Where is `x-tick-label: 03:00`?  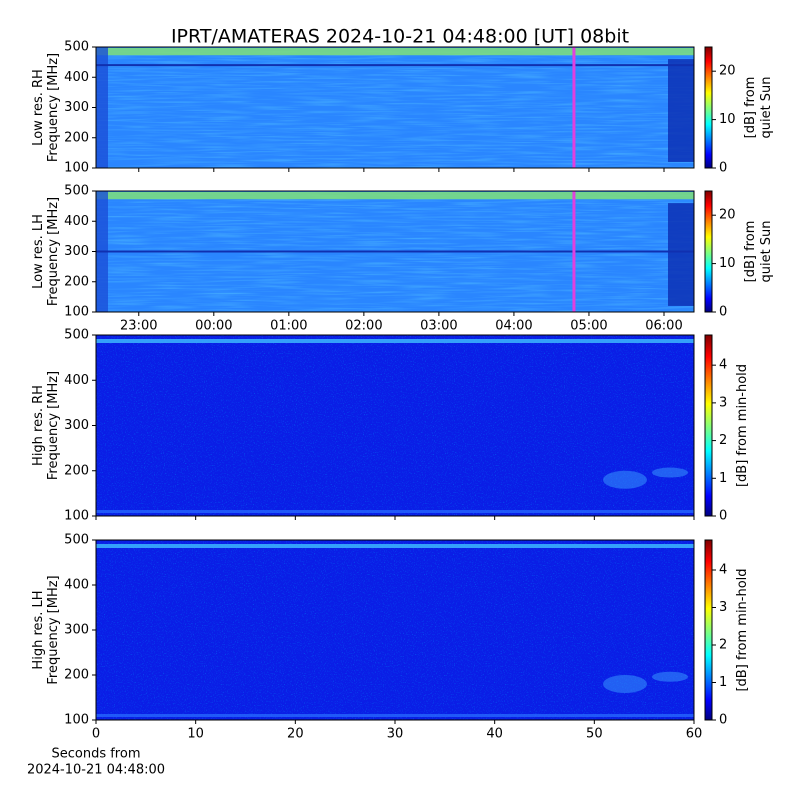
x-tick-label: 03:00 is located at coordinates (438, 326).